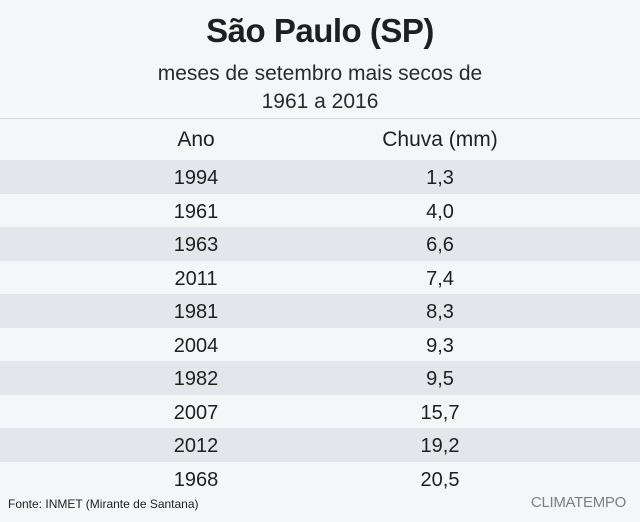 Image resolution: width=640 pixels, height=522 pixels. Describe the element at coordinates (440, 479) in the screenshot. I see `cell-rain: 20,5` at that location.